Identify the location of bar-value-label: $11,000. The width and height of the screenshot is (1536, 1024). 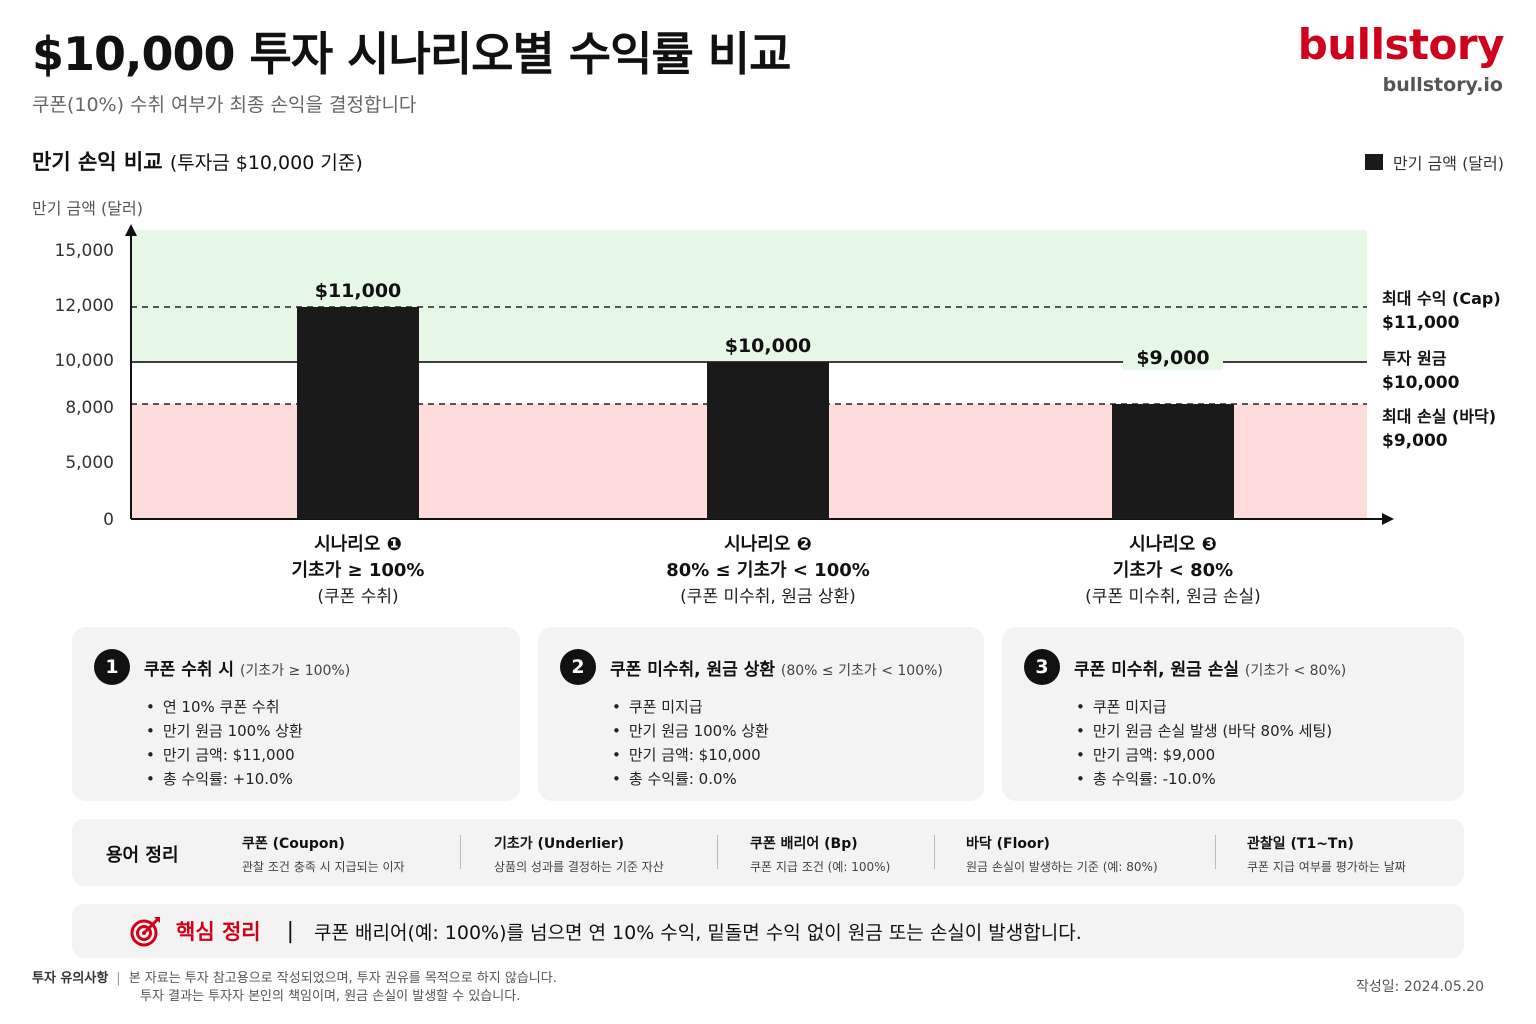
(358, 291).